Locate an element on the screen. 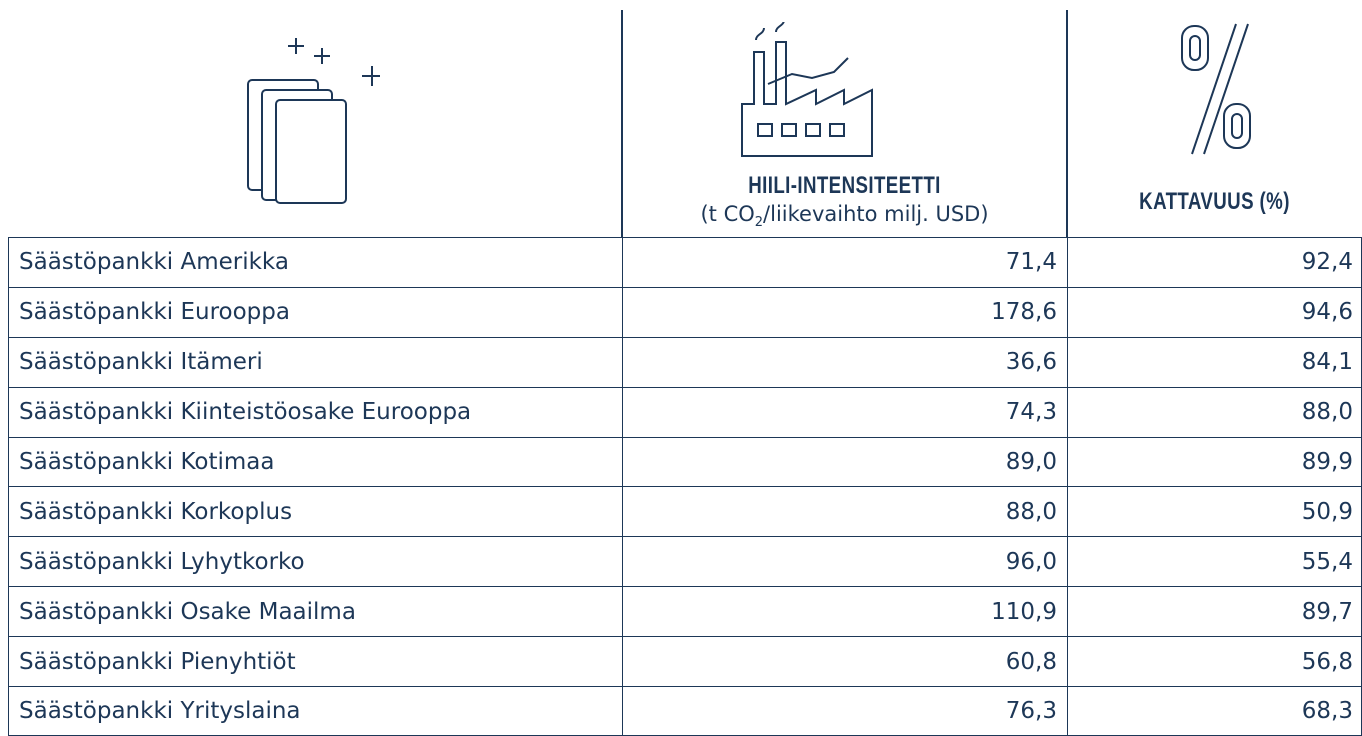  fund-name: Säästöpankki Yrityslaina is located at coordinates (315, 711).